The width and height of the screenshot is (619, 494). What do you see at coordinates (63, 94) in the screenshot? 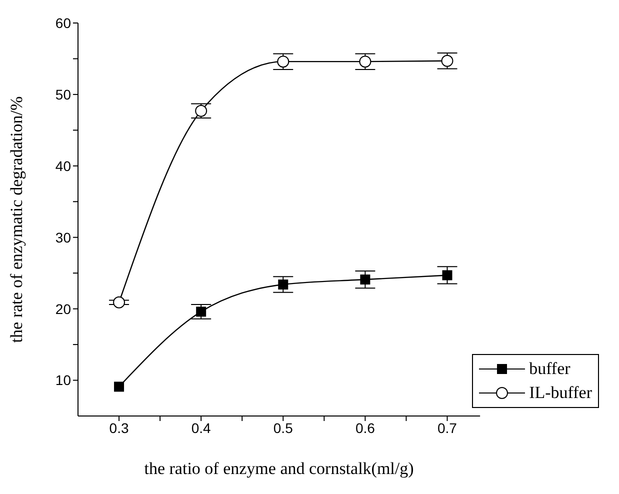
I see `y-tick-label: 50` at bounding box center [63, 94].